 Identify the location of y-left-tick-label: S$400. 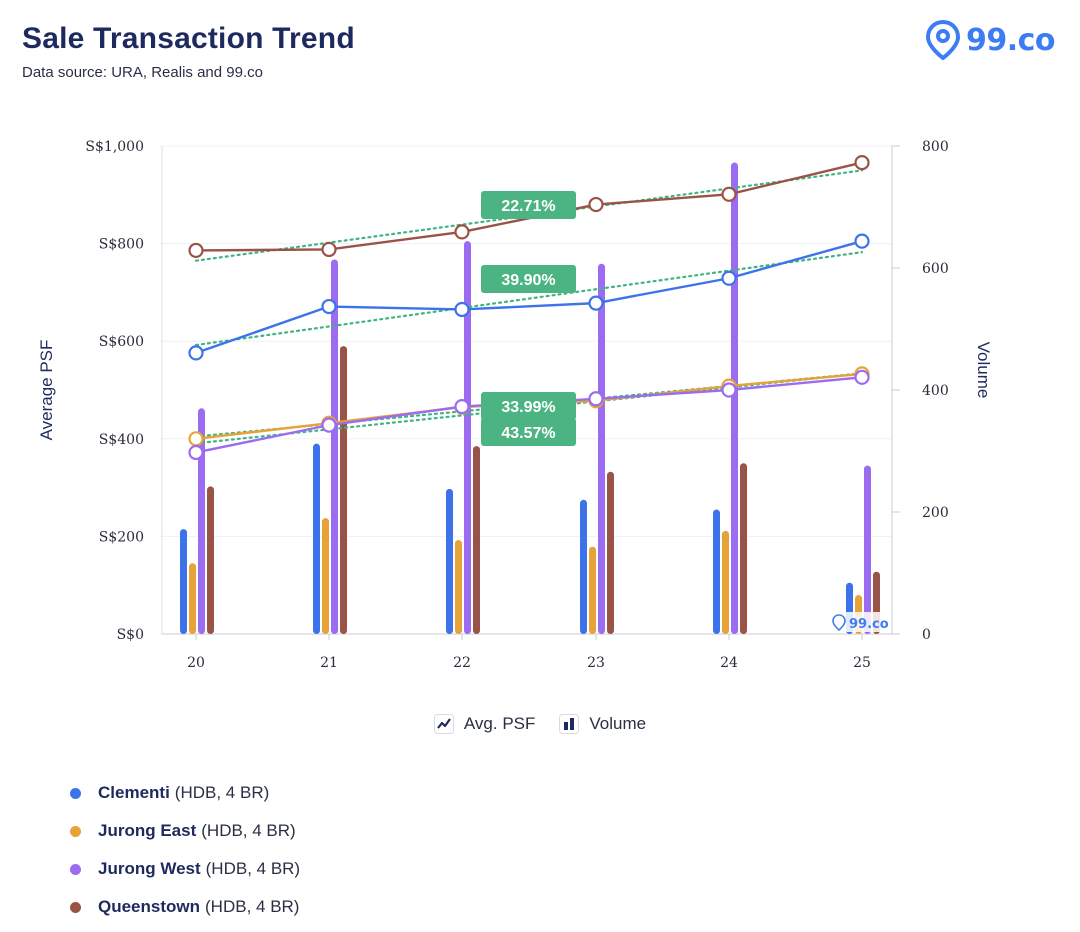
(121, 440).